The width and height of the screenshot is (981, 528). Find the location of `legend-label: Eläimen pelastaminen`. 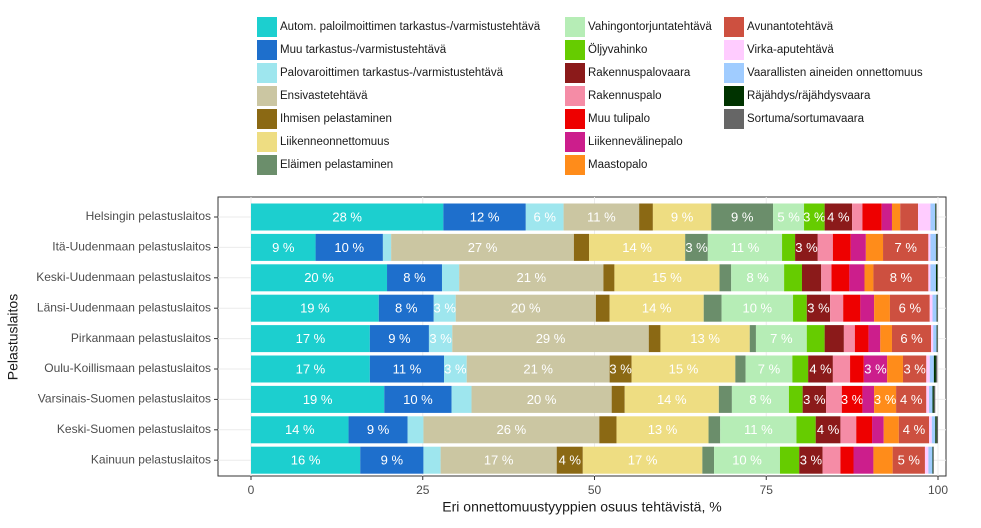

legend-label: Eläimen pelastaminen is located at coordinates (336, 165).